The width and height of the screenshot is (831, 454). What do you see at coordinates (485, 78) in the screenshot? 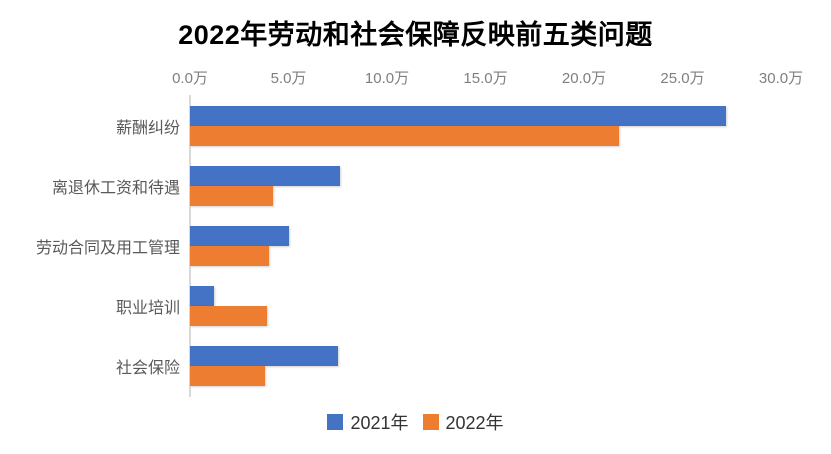
I see `x-axis-tick-label: 15.0万` at bounding box center [485, 78].